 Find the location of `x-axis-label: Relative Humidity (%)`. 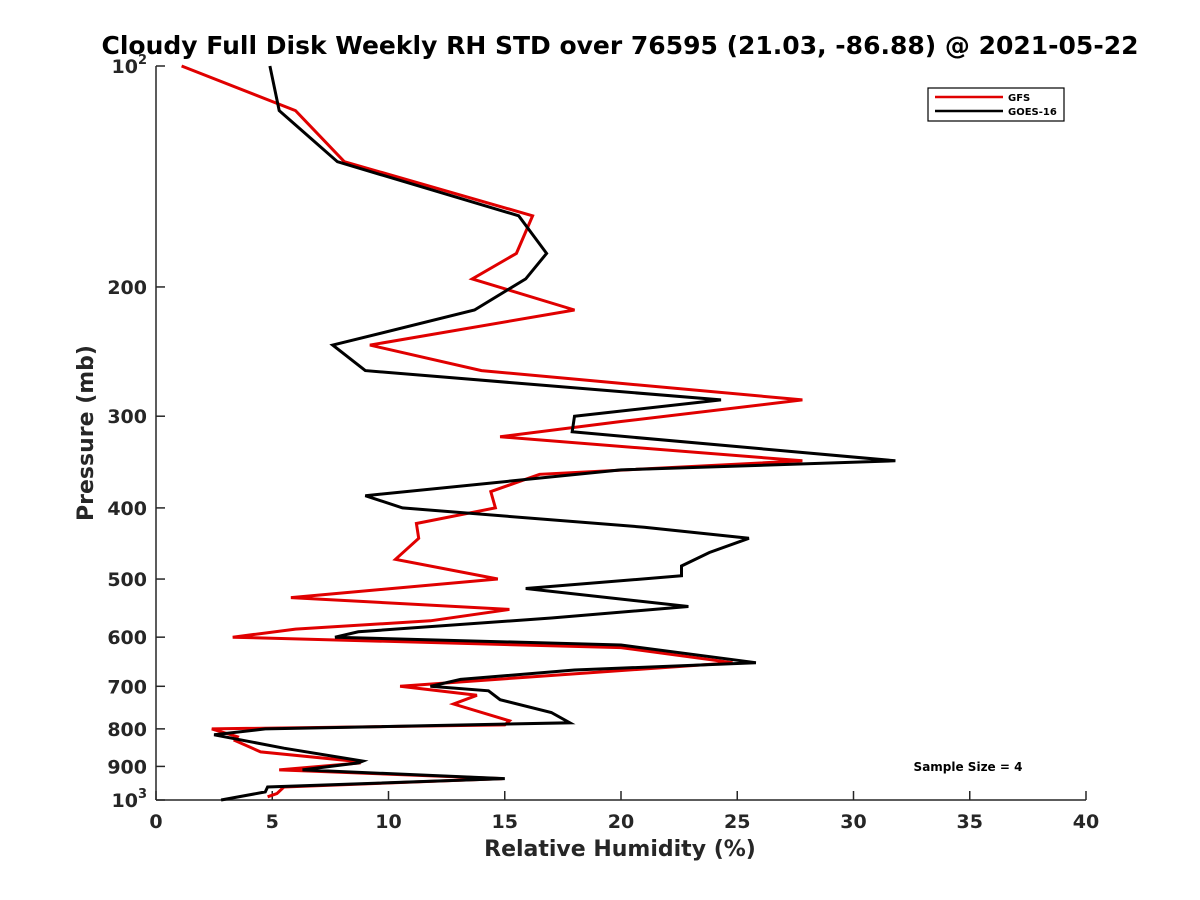

x-axis-label: Relative Humidity (%) is located at coordinates (620, 849).